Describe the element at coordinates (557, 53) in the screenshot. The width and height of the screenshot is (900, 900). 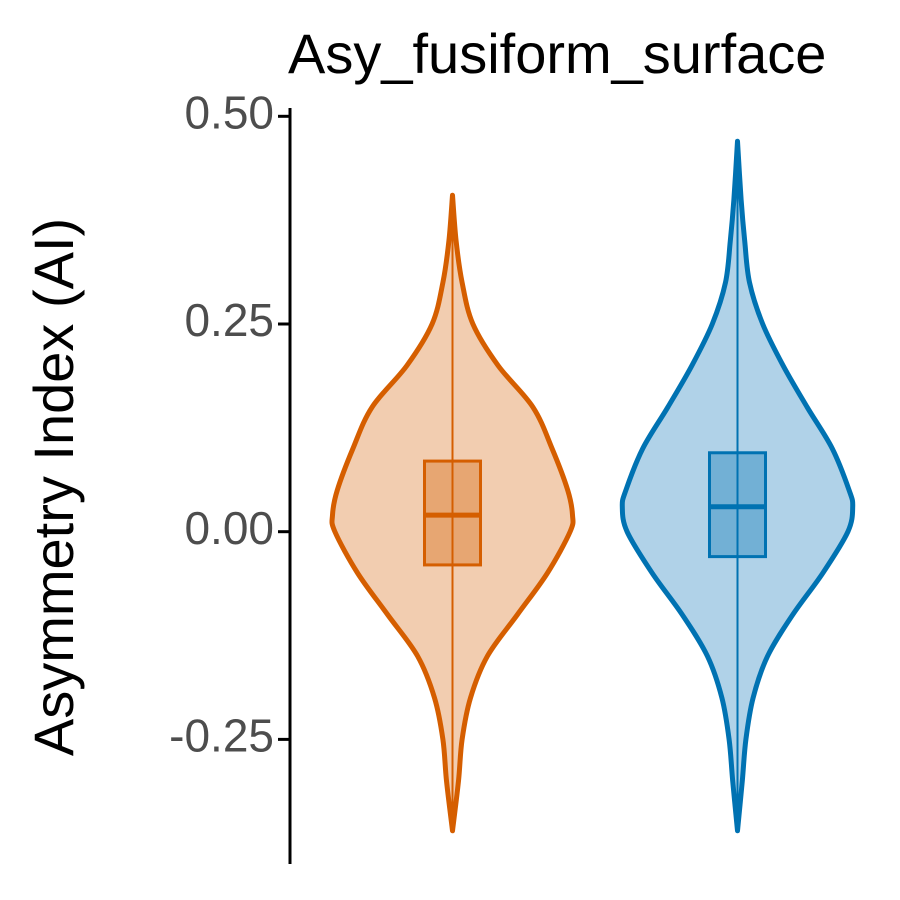
I see `chart-title: Asy_fusiform_surface` at that location.